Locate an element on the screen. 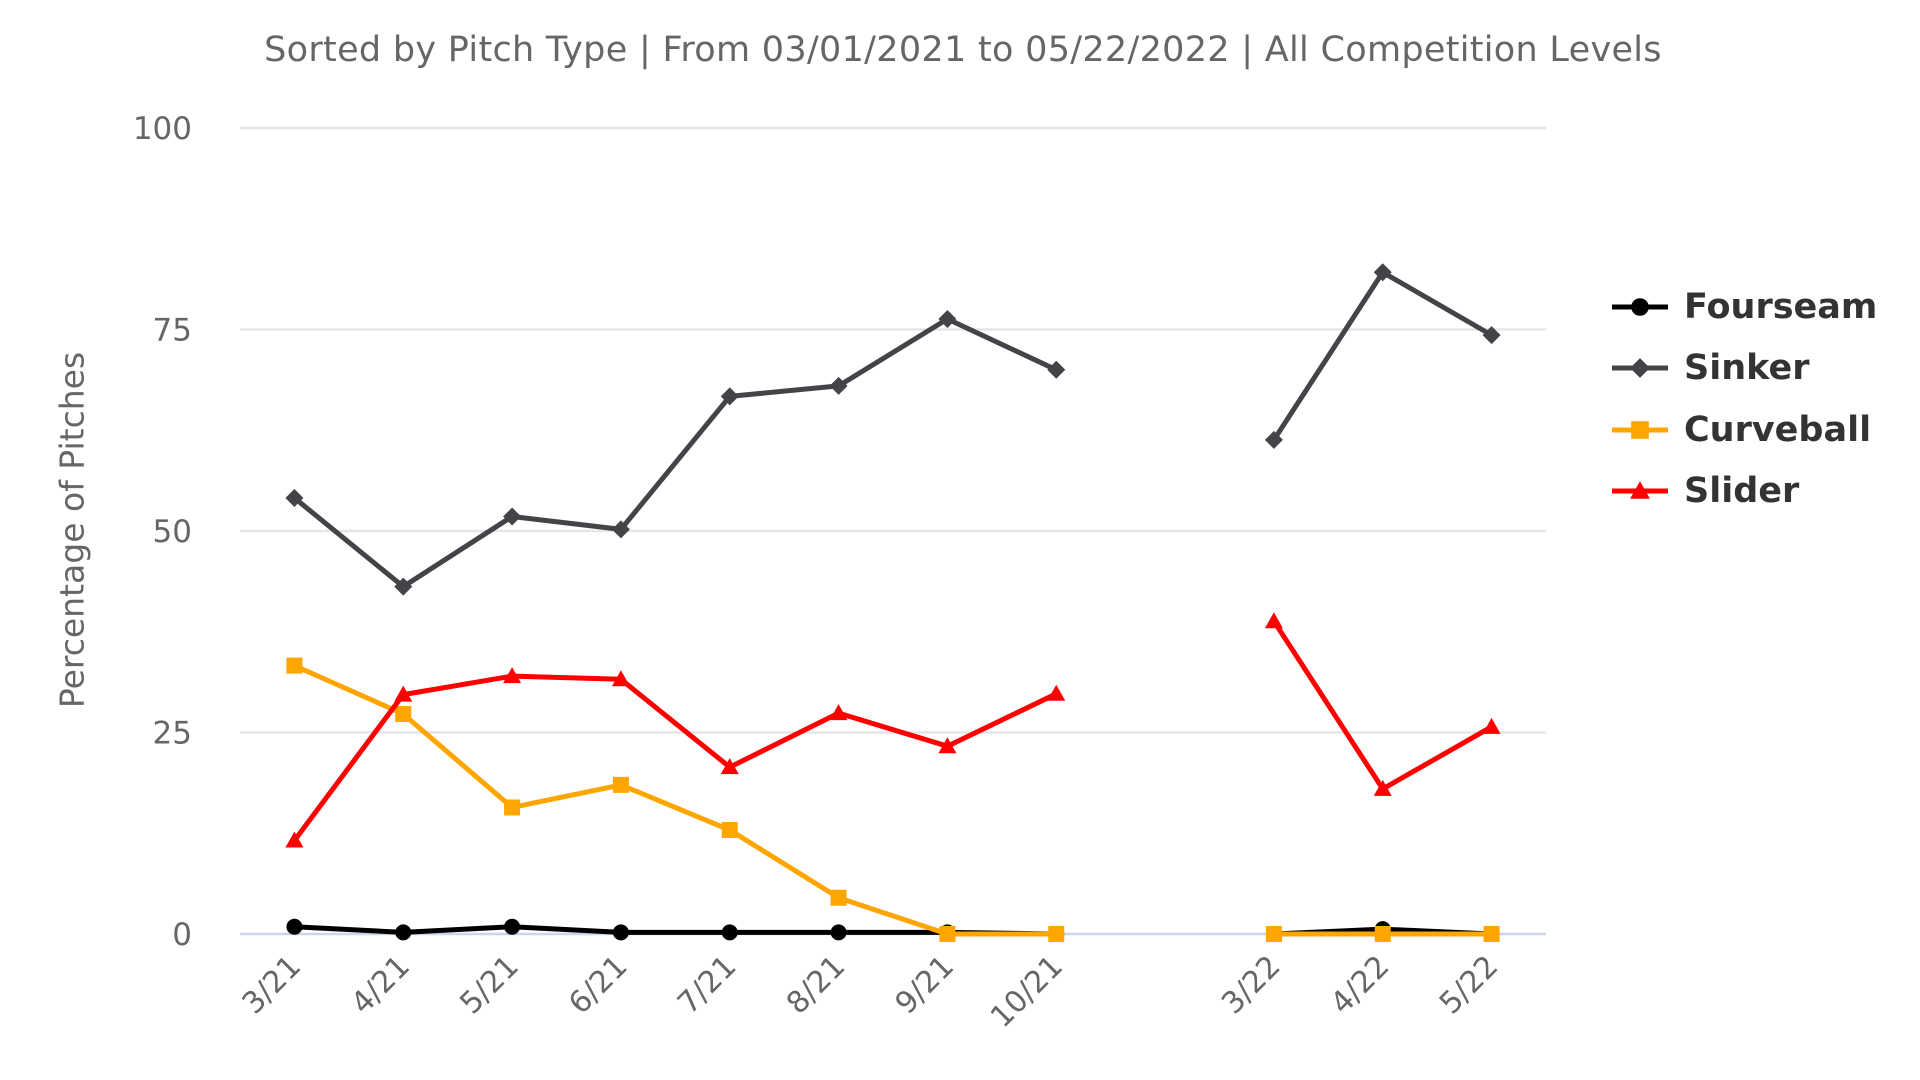  legend-item-fourseam: Fourseam is located at coordinates (1744, 307).